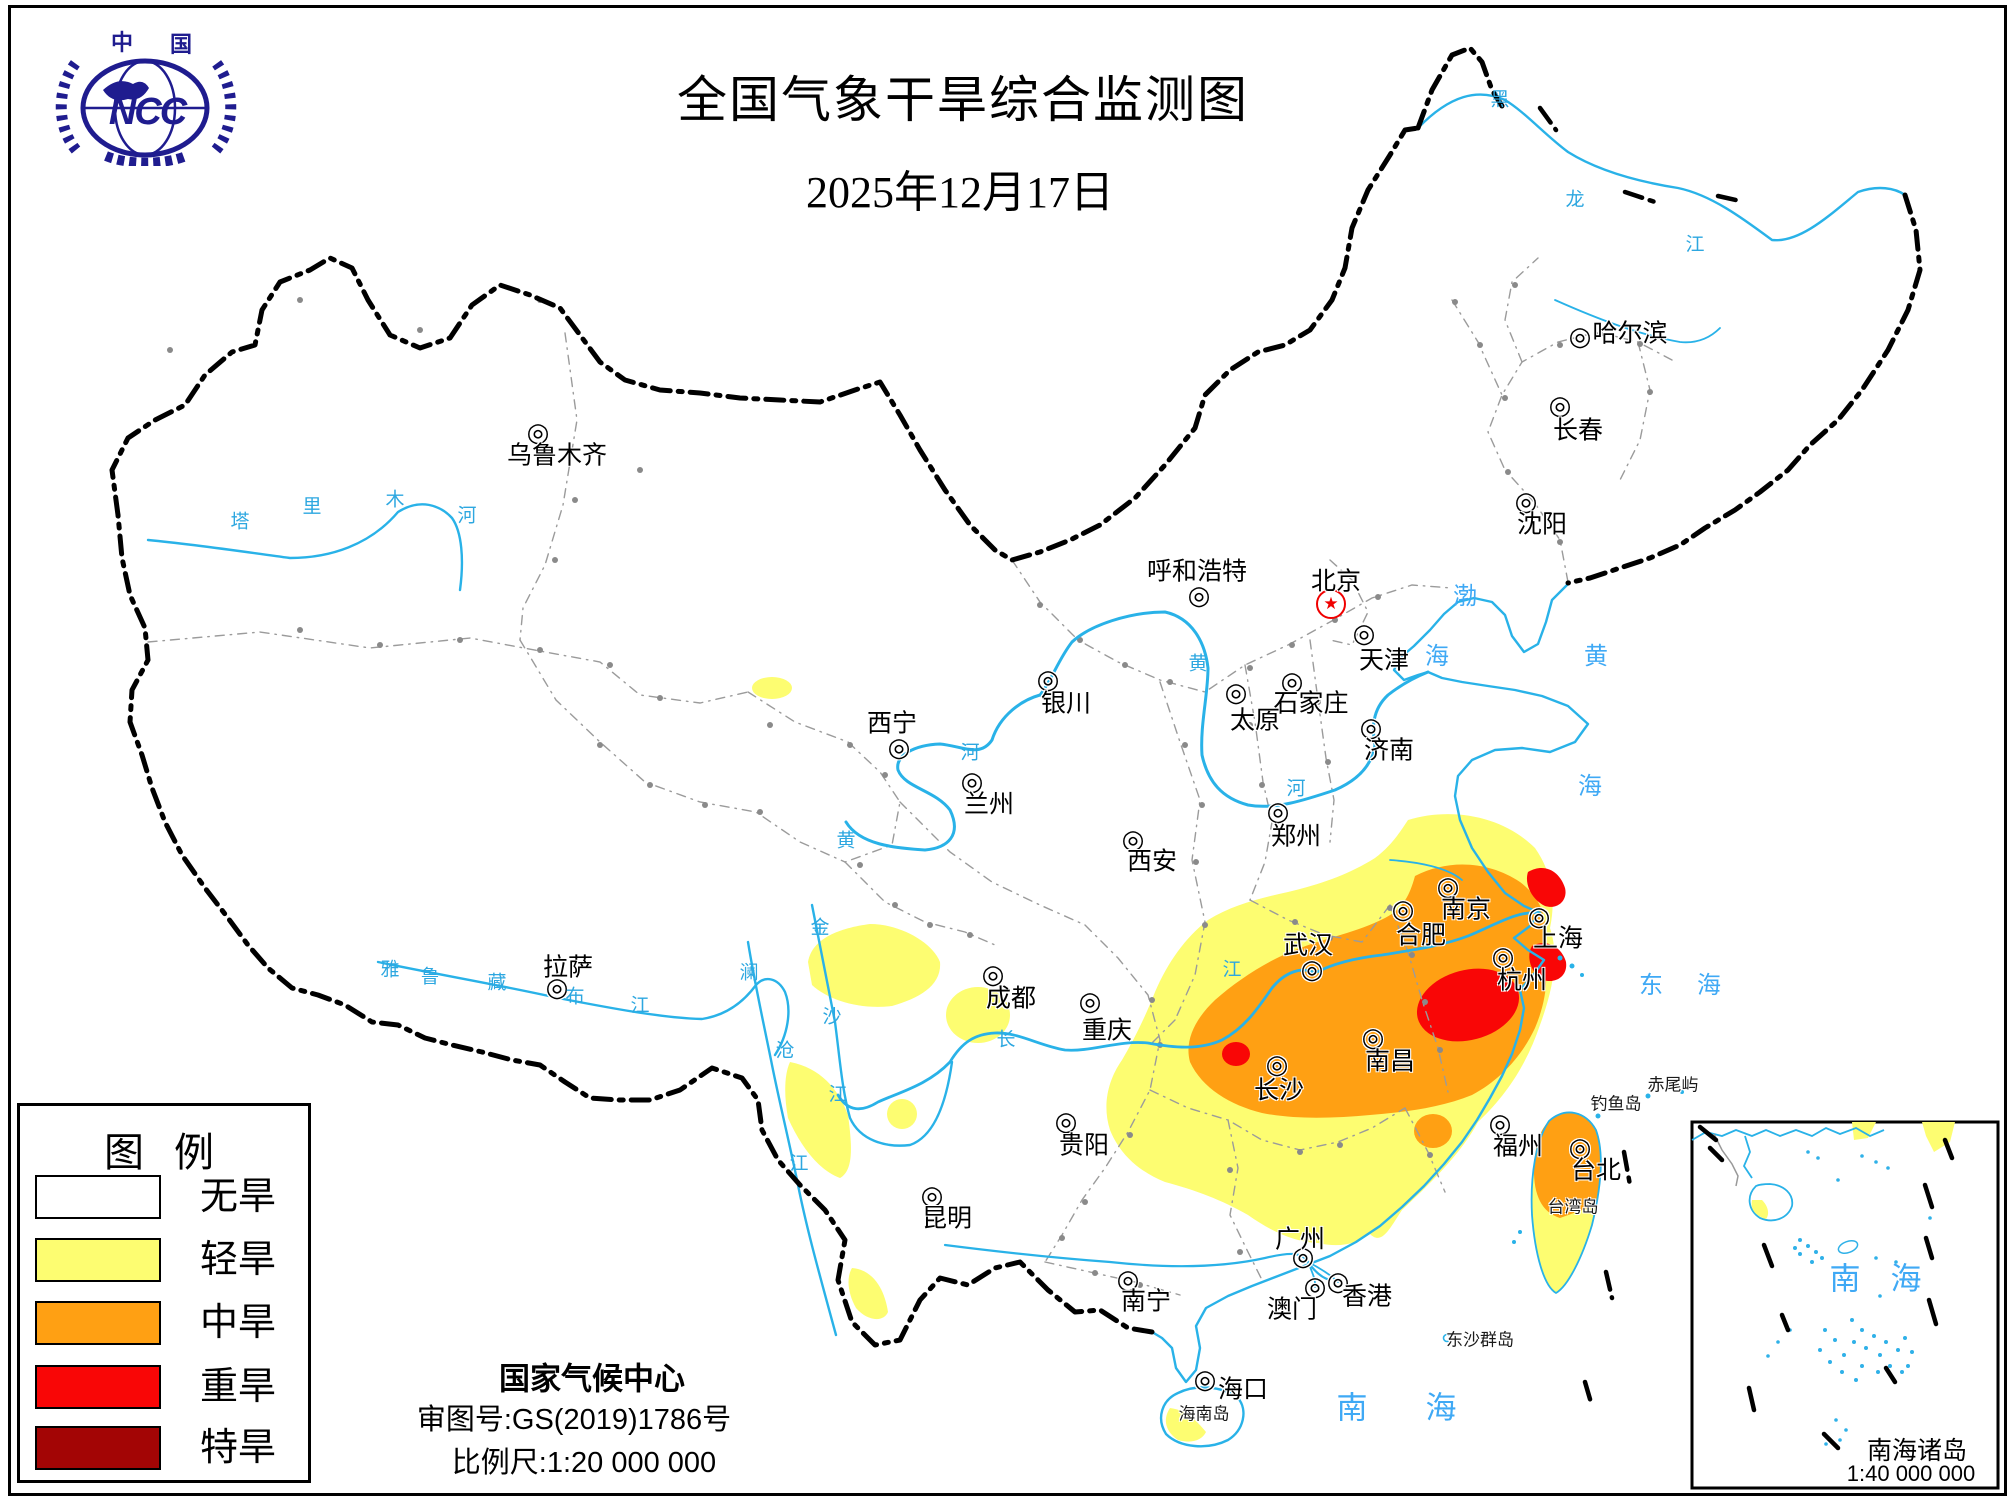  I want to click on city-label: 福州, so click(1518, 1147).